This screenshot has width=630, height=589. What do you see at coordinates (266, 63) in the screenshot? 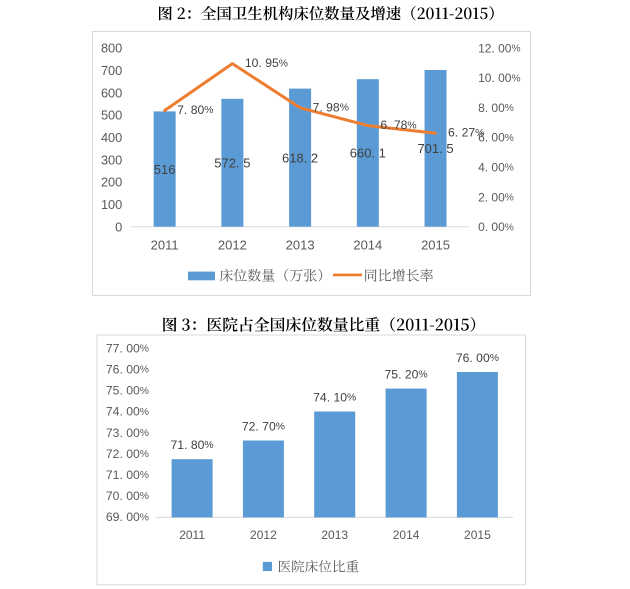
I see `svg-text: 10. 95%` at bounding box center [266, 63].